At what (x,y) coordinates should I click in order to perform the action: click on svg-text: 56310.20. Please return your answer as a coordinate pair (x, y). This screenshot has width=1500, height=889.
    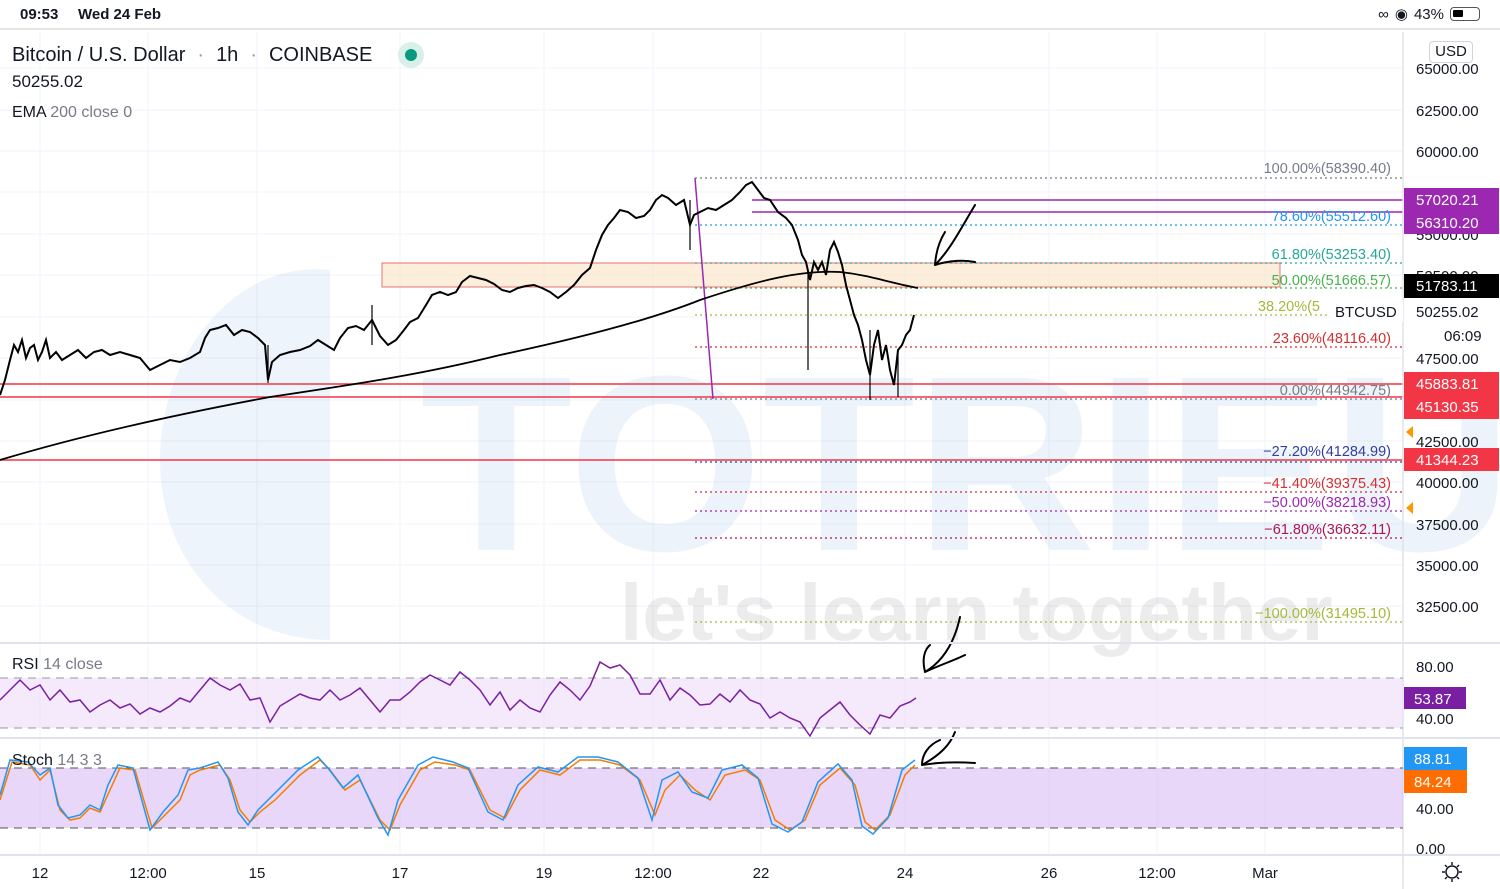
    Looking at the image, I should click on (1447, 223).